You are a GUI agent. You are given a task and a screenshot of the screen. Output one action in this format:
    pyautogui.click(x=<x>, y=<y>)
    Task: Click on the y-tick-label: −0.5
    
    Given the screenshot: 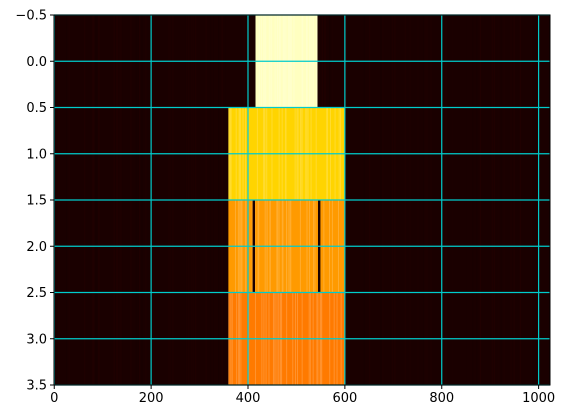 What is the action you would take?
    pyautogui.click(x=31, y=16)
    